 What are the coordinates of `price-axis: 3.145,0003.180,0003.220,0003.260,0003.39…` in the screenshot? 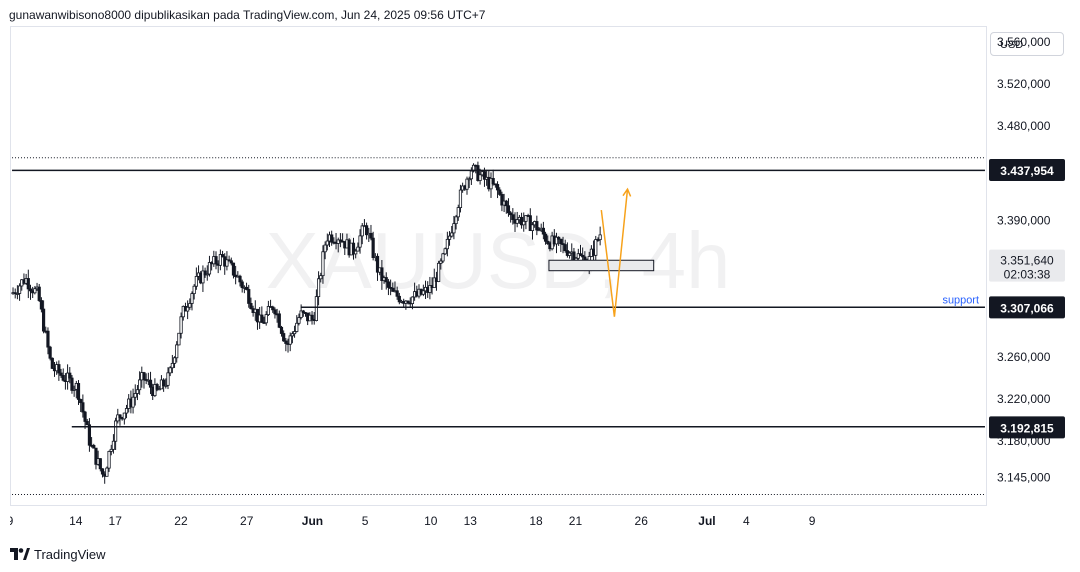 It's located at (1029, 266).